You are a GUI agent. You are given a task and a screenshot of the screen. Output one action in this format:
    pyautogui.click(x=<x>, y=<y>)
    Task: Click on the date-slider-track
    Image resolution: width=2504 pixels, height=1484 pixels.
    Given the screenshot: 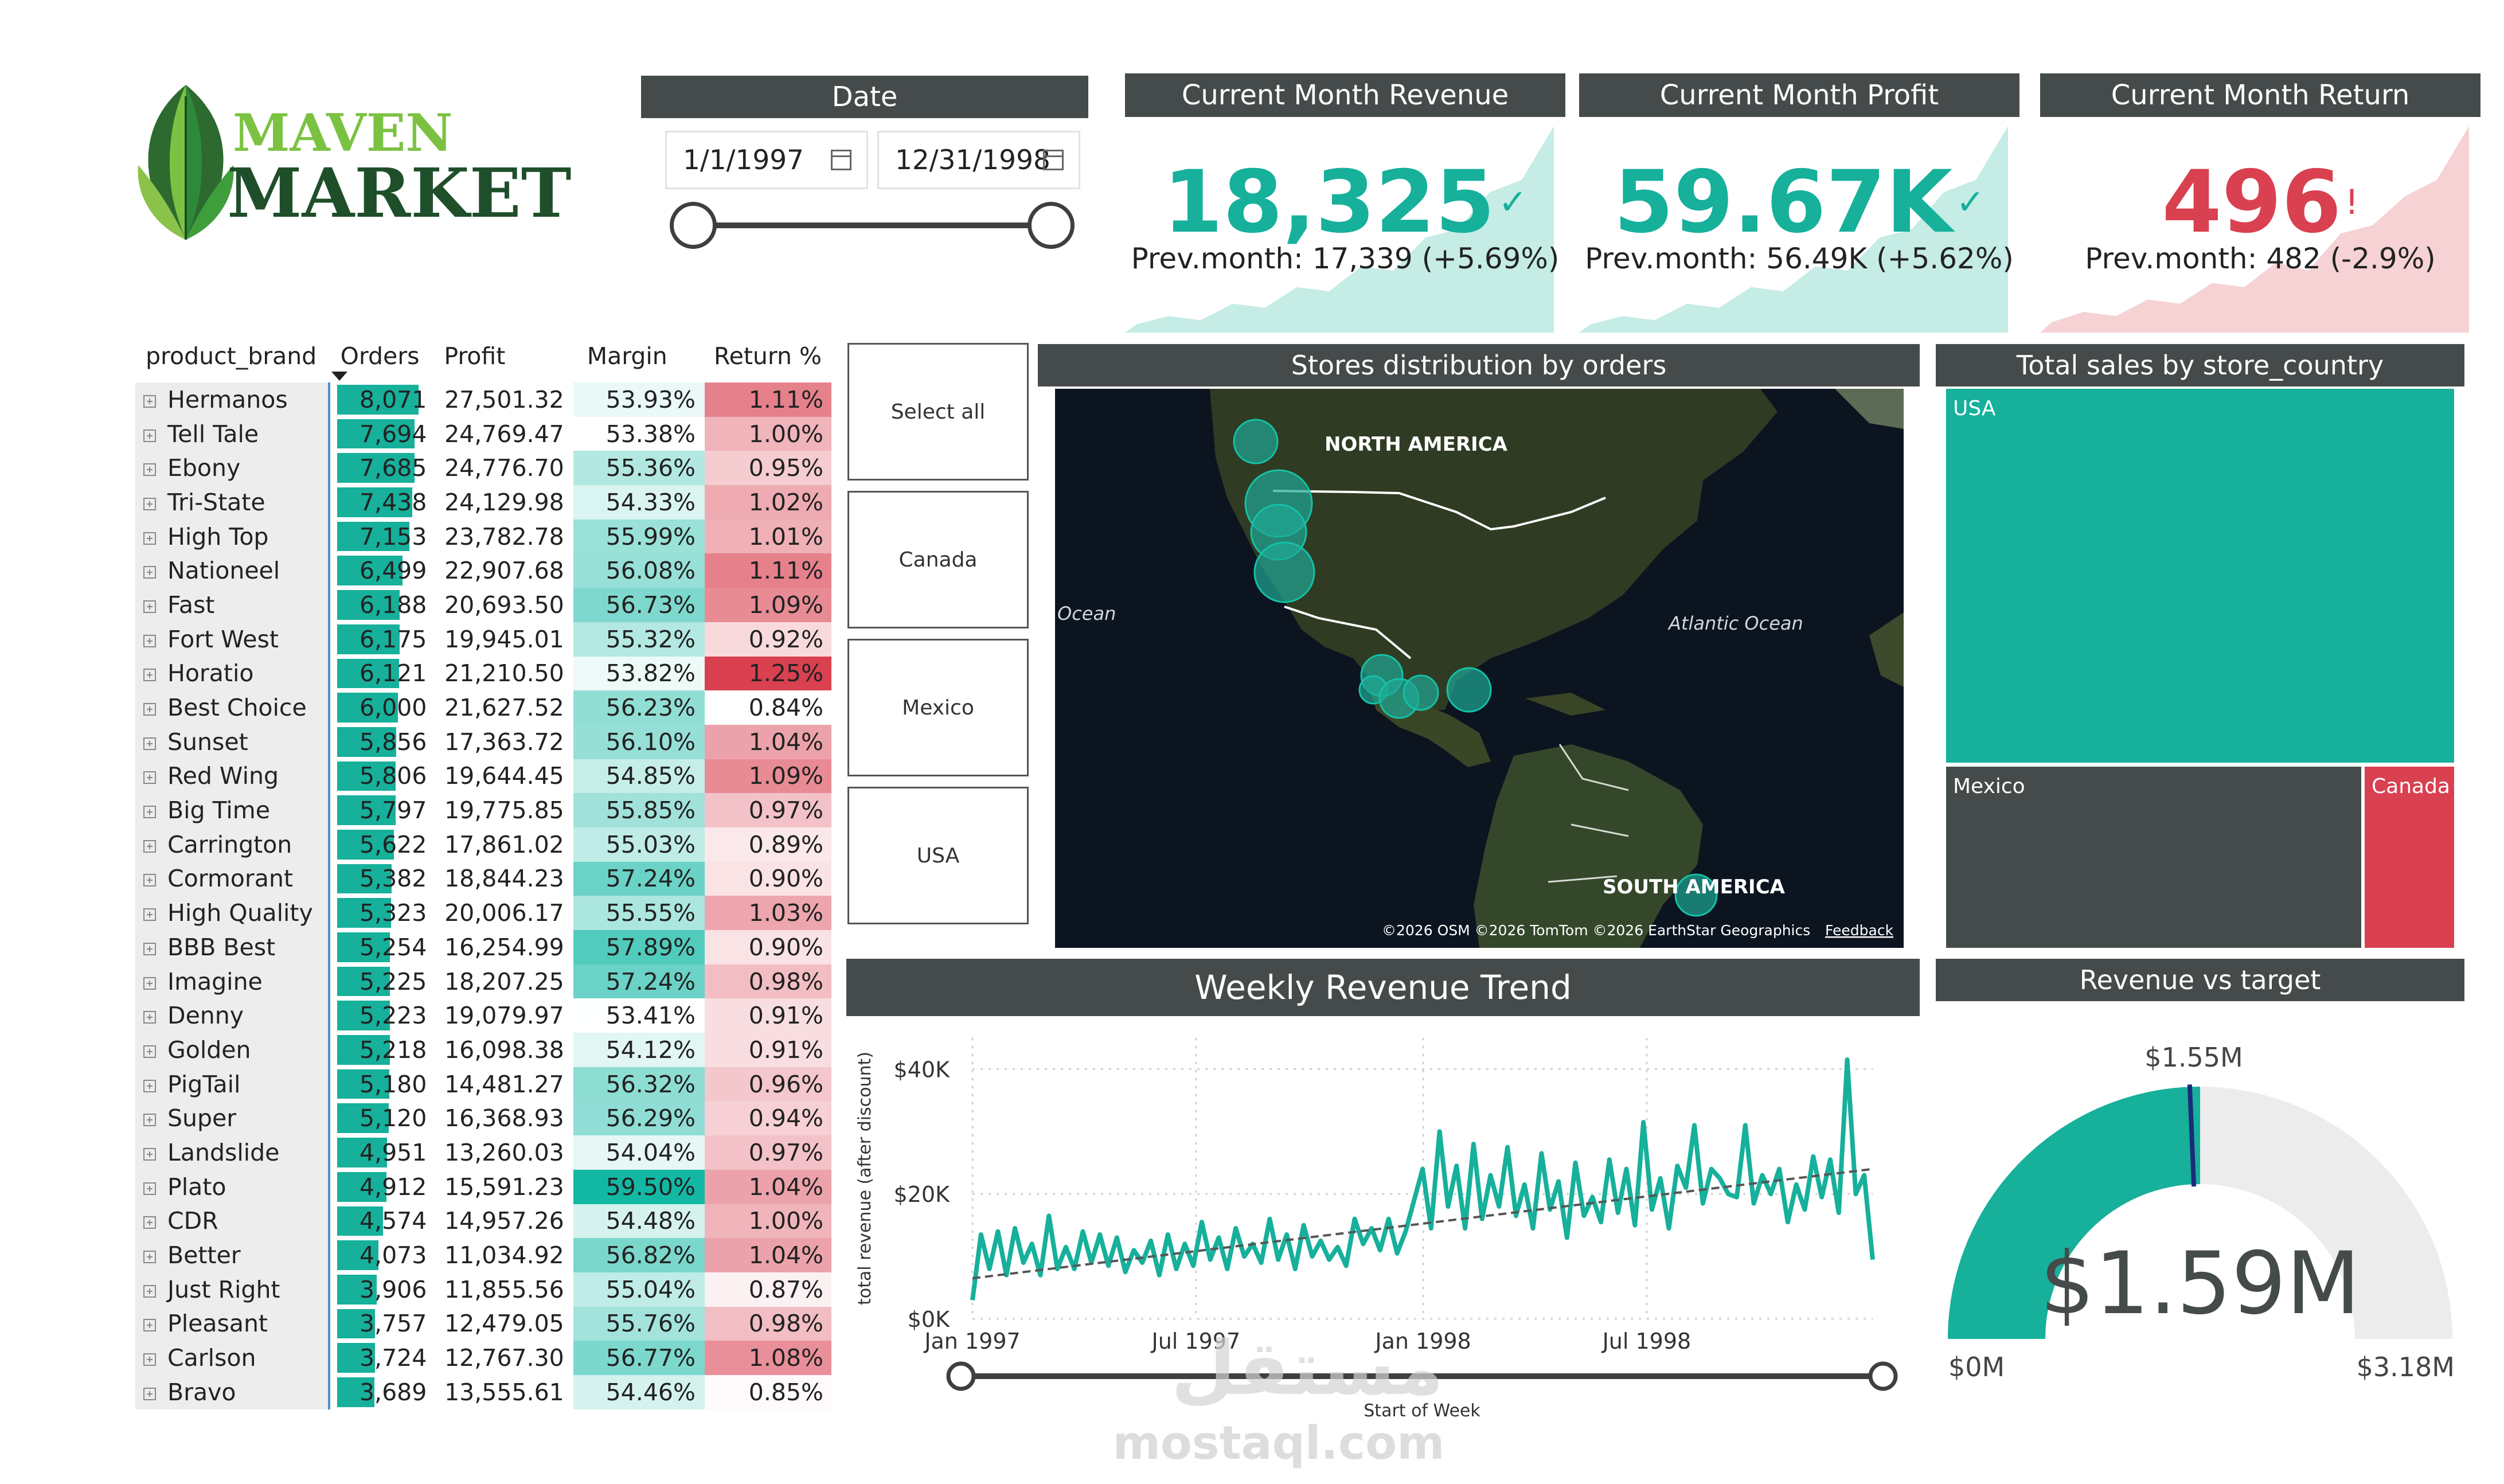 What is the action you would take?
    pyautogui.click(x=871, y=225)
    